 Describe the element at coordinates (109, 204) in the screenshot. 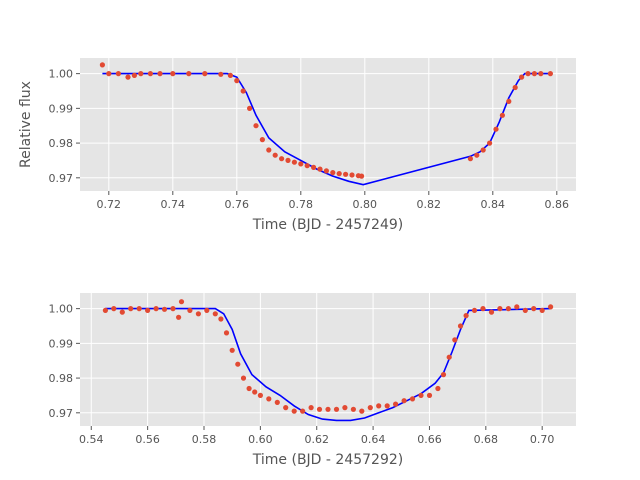

I see `x-tick-label: 0.72` at that location.